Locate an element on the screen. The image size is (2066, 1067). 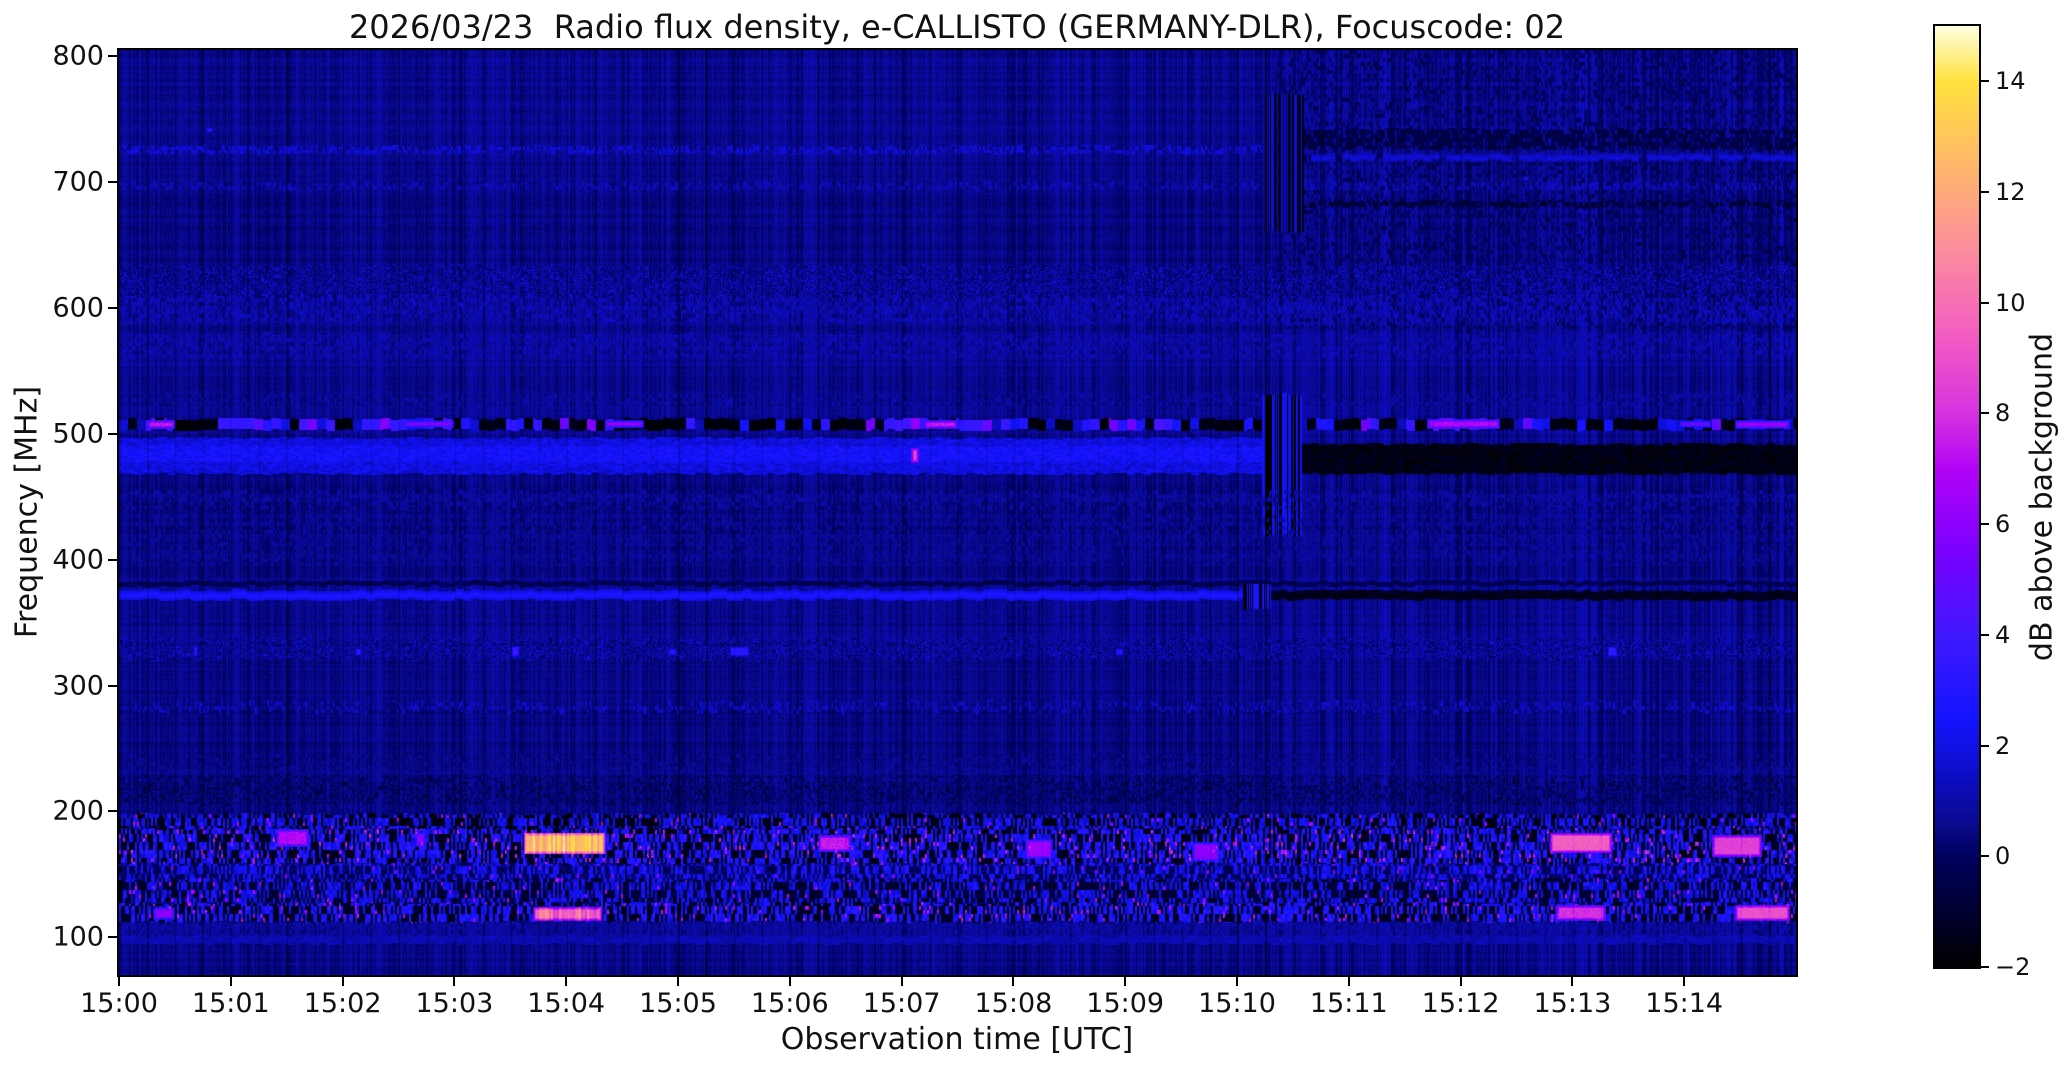
x-tick-label: 15:13 is located at coordinates (1572, 1003).